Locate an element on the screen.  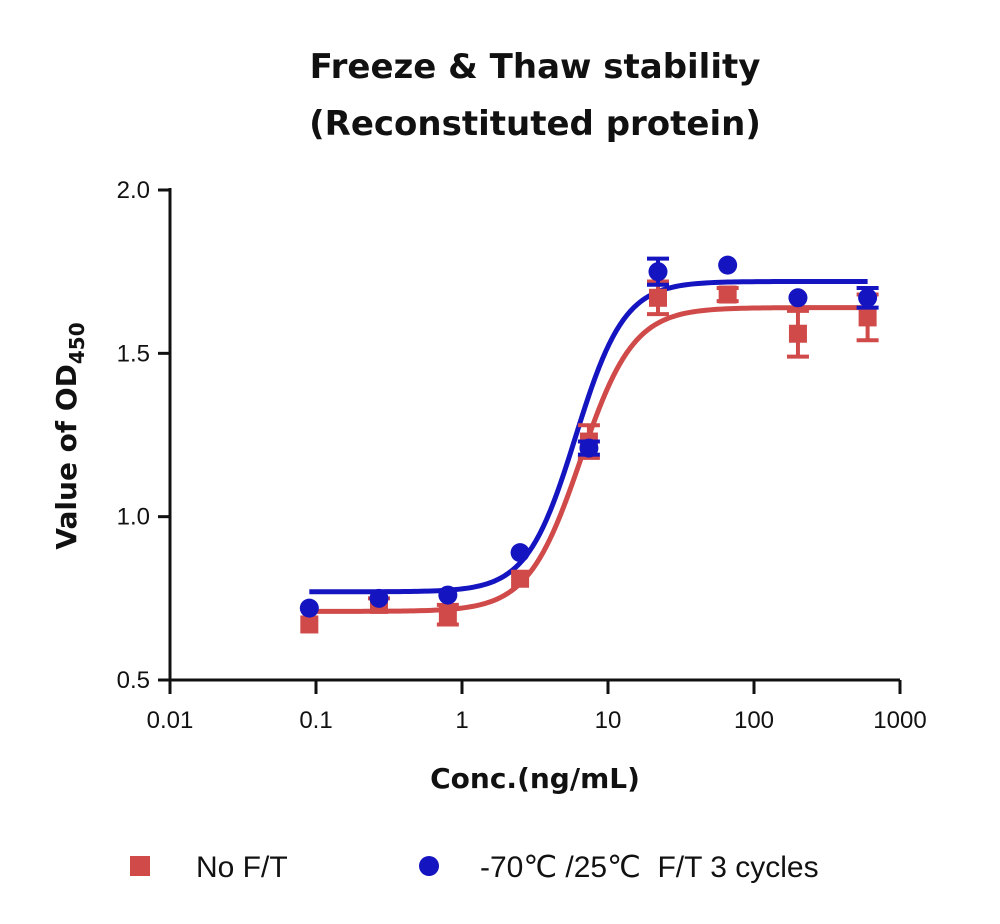
y-tick-label: 2.0 is located at coordinates (133, 190).